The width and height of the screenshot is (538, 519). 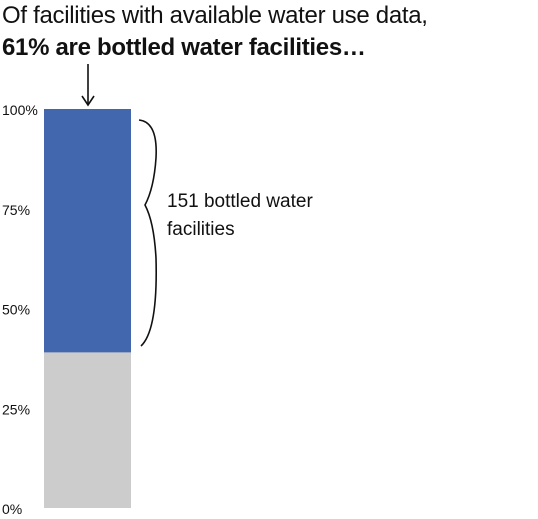 I want to click on y-tick-label: 0%, so click(x=12, y=509).